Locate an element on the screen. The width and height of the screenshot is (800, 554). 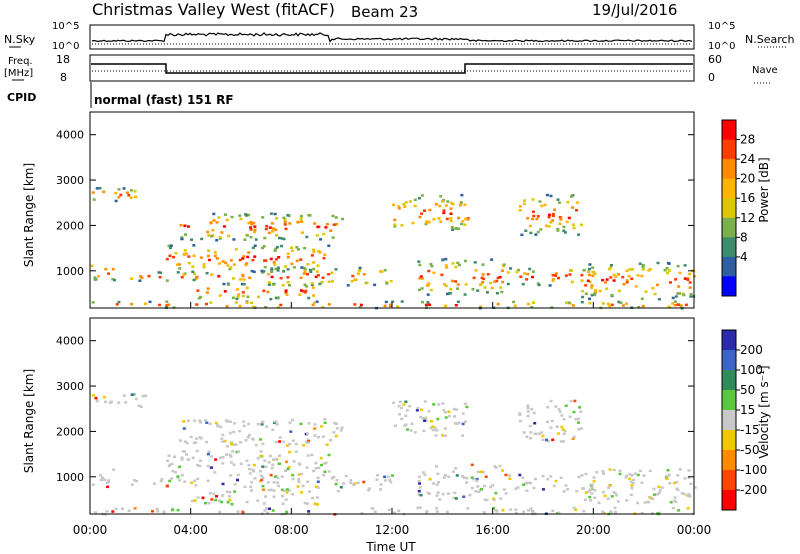
x-tick-label: 20:00 is located at coordinates (593, 530).